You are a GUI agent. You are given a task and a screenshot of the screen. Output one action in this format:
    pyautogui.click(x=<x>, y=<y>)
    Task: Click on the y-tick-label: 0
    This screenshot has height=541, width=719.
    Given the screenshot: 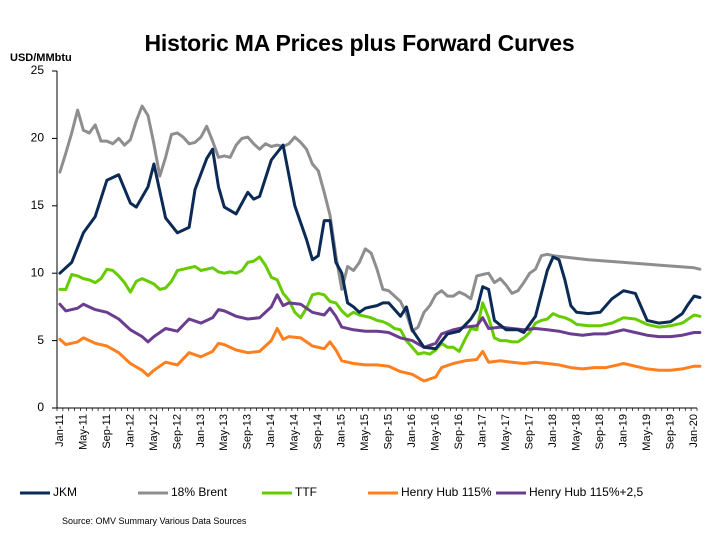 What is the action you would take?
    pyautogui.click(x=40, y=407)
    